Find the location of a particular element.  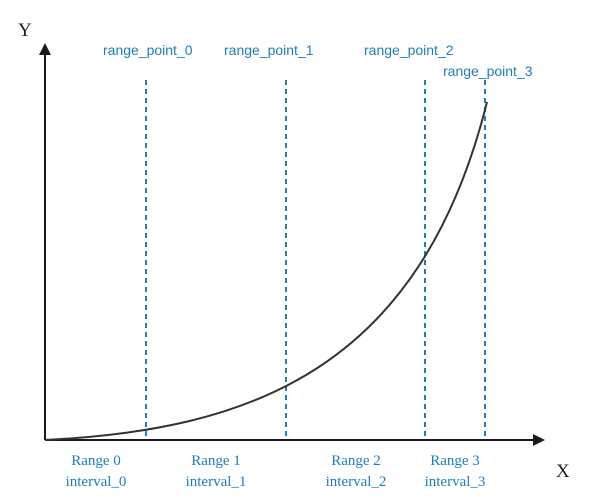

range-interval-3: interval_3 is located at coordinates (455, 482).